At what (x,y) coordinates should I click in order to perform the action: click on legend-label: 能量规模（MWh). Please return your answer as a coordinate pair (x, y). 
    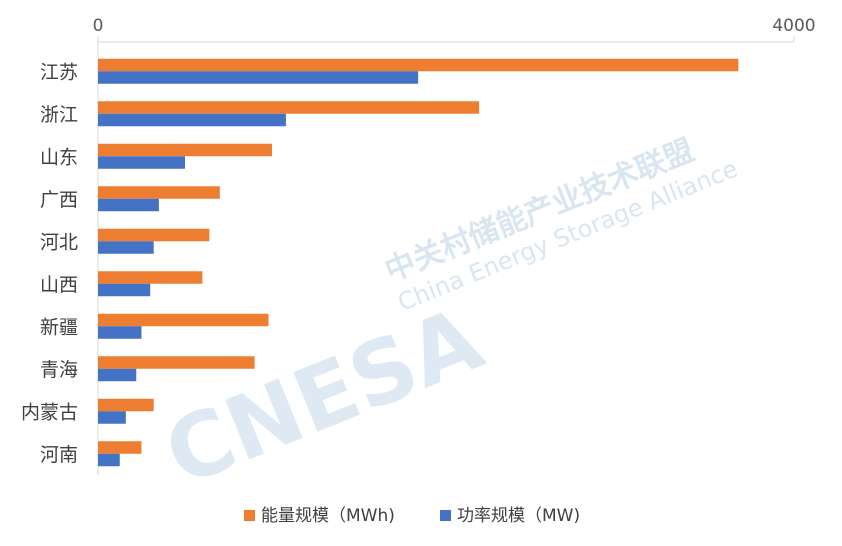
    Looking at the image, I should click on (328, 516).